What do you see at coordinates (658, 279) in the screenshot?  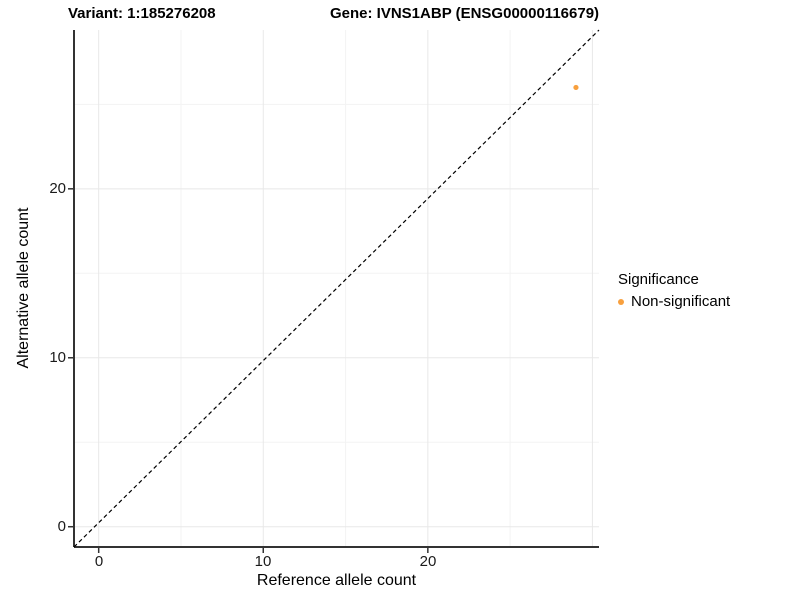 I see `legend-title: Significance` at bounding box center [658, 279].